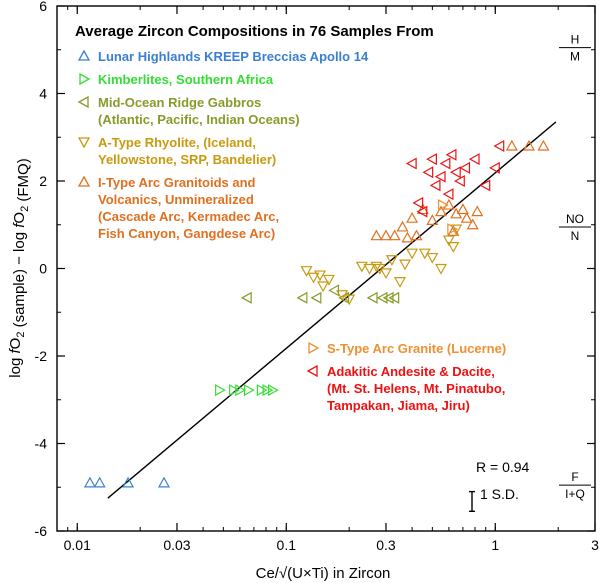 The width and height of the screenshot is (600, 583). What do you see at coordinates (43, 94) in the screenshot?
I see `y-tick-label: 4` at bounding box center [43, 94].